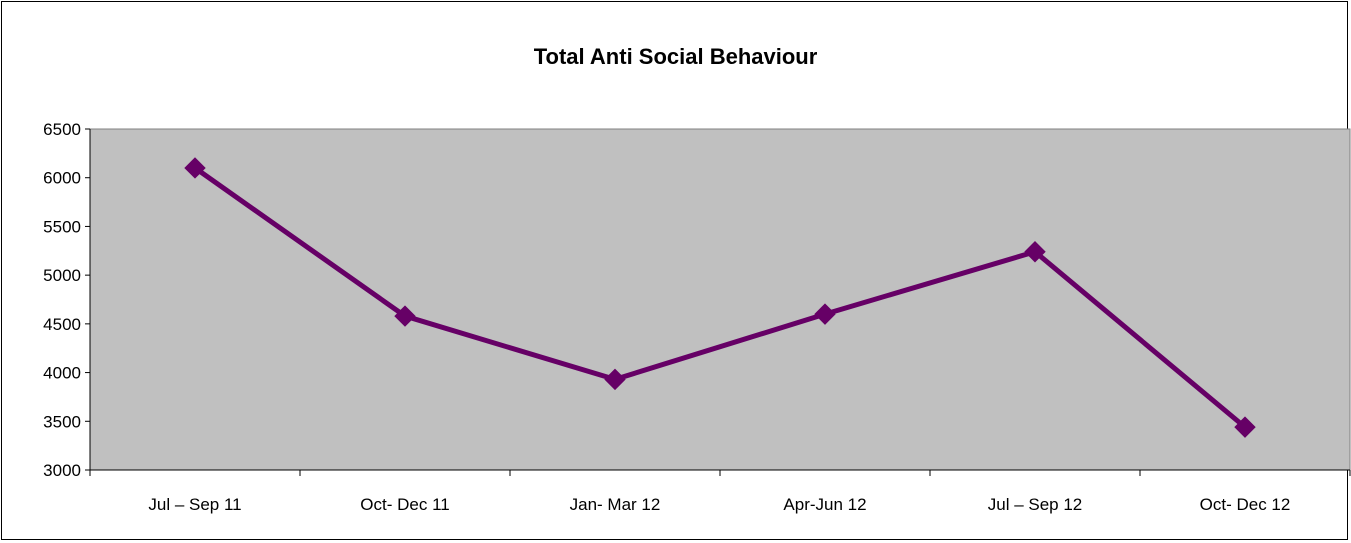 The height and width of the screenshot is (543, 1351). I want to click on y-tick-label: 5000, so click(62, 275).